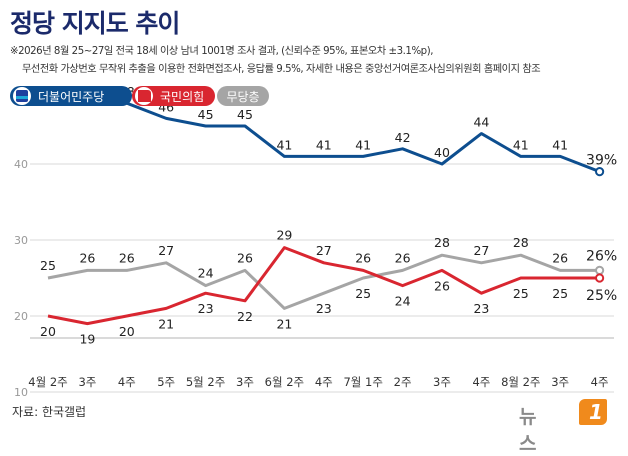 This screenshot has height=456, width=628. What do you see at coordinates (87, 382) in the screenshot?
I see `x-tick-label-1: 3주` at bounding box center [87, 382].